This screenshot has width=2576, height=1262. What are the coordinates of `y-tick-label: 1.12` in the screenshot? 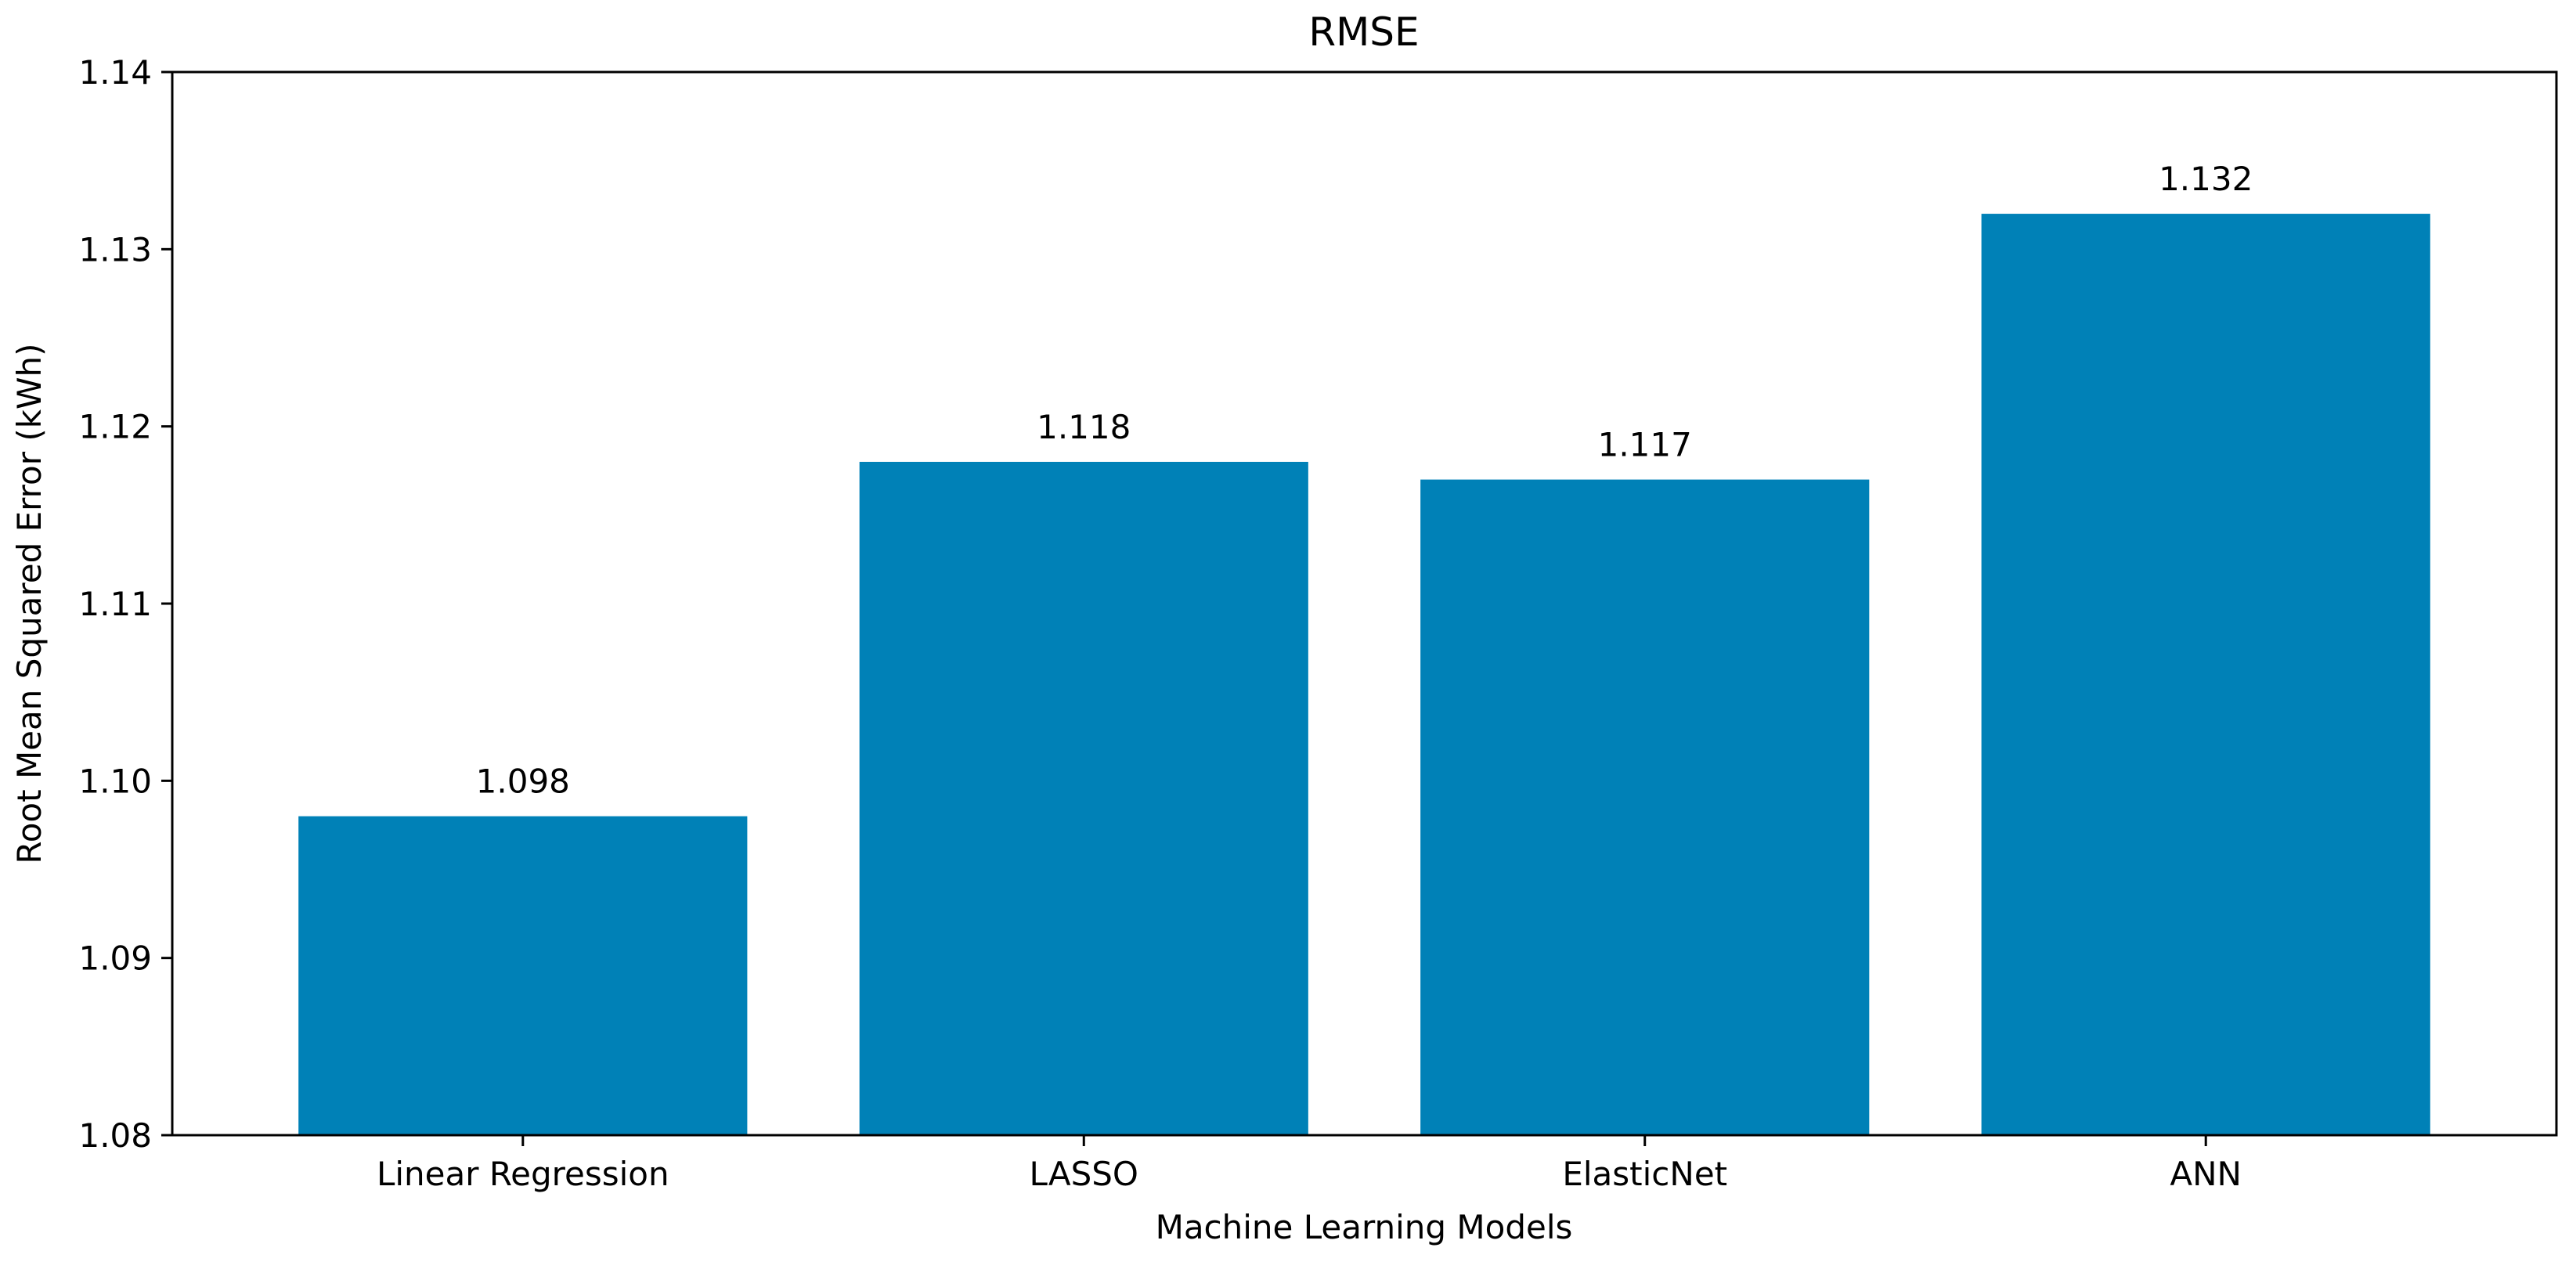 It's located at (115, 427).